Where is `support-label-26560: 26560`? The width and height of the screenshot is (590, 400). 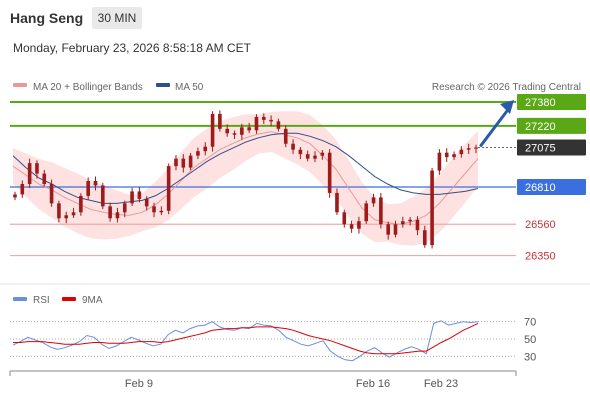
support-label-26560: 26560 is located at coordinates (540, 225).